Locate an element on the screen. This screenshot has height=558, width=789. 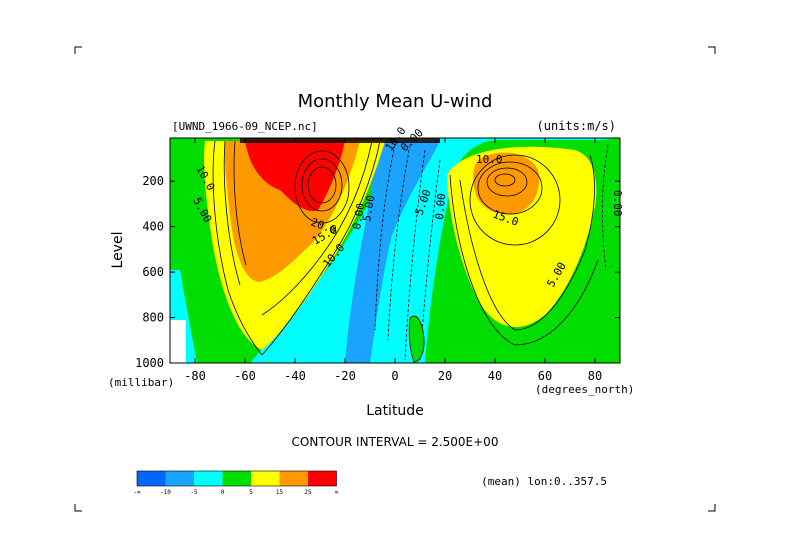
contour-label: 5.00 is located at coordinates (368, 208).